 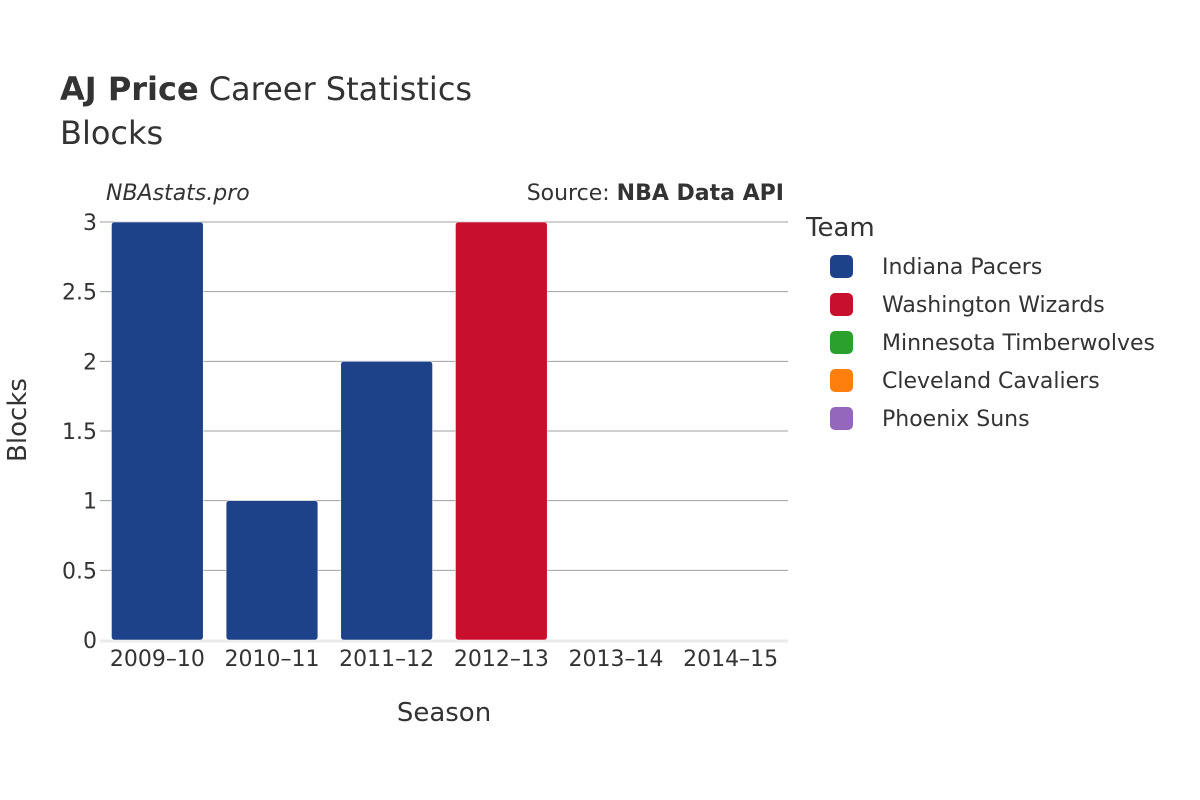 What do you see at coordinates (79, 571) in the screenshot?
I see `y-tick-label: 0.5` at bounding box center [79, 571].